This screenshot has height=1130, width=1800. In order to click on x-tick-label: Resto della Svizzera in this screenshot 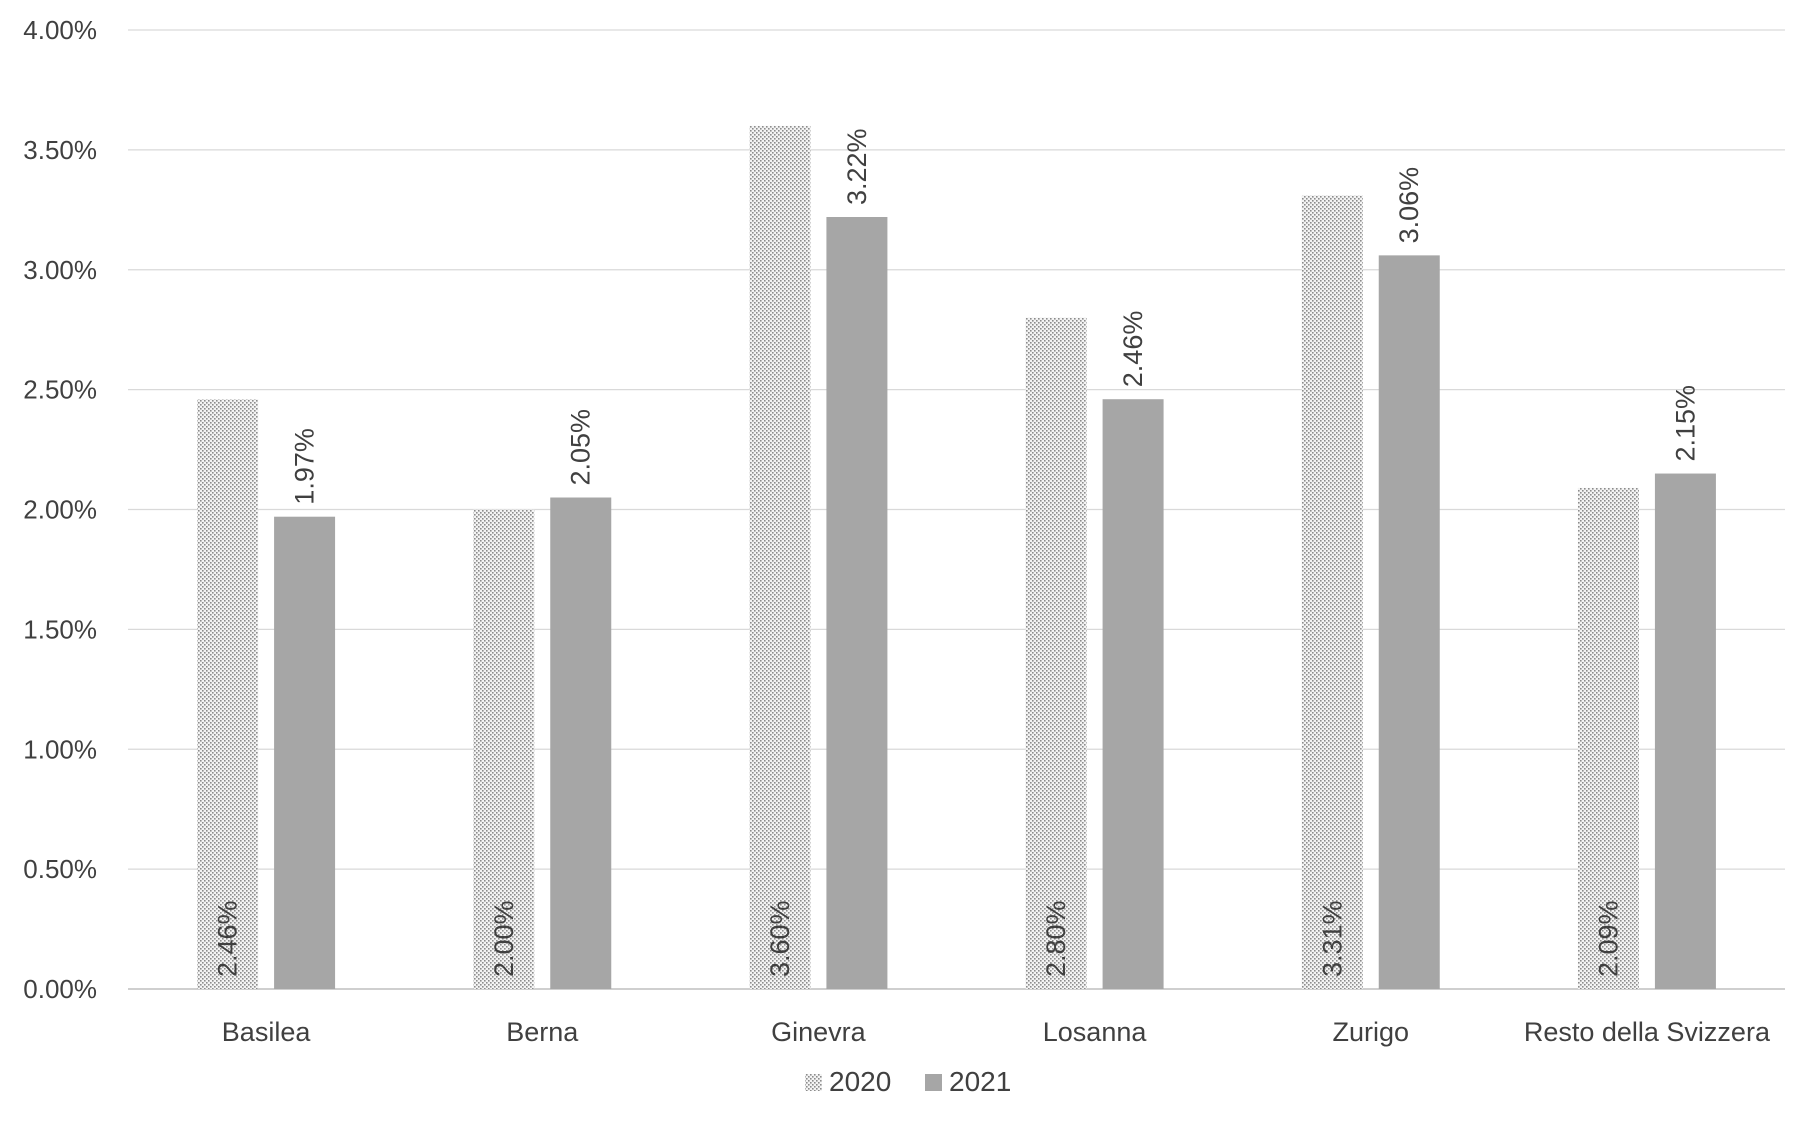, I will do `click(1647, 1032)`.